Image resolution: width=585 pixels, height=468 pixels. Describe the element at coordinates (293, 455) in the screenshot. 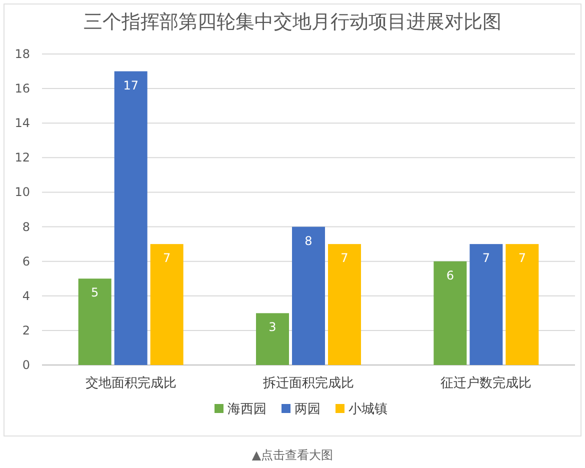

I see `text: ▲点击查看大图` at that location.